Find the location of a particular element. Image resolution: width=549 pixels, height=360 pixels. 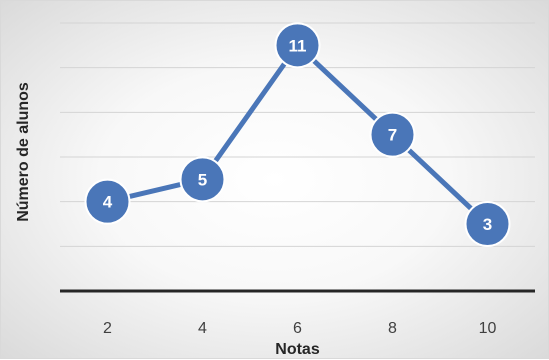

data-label: 7 is located at coordinates (392, 135).